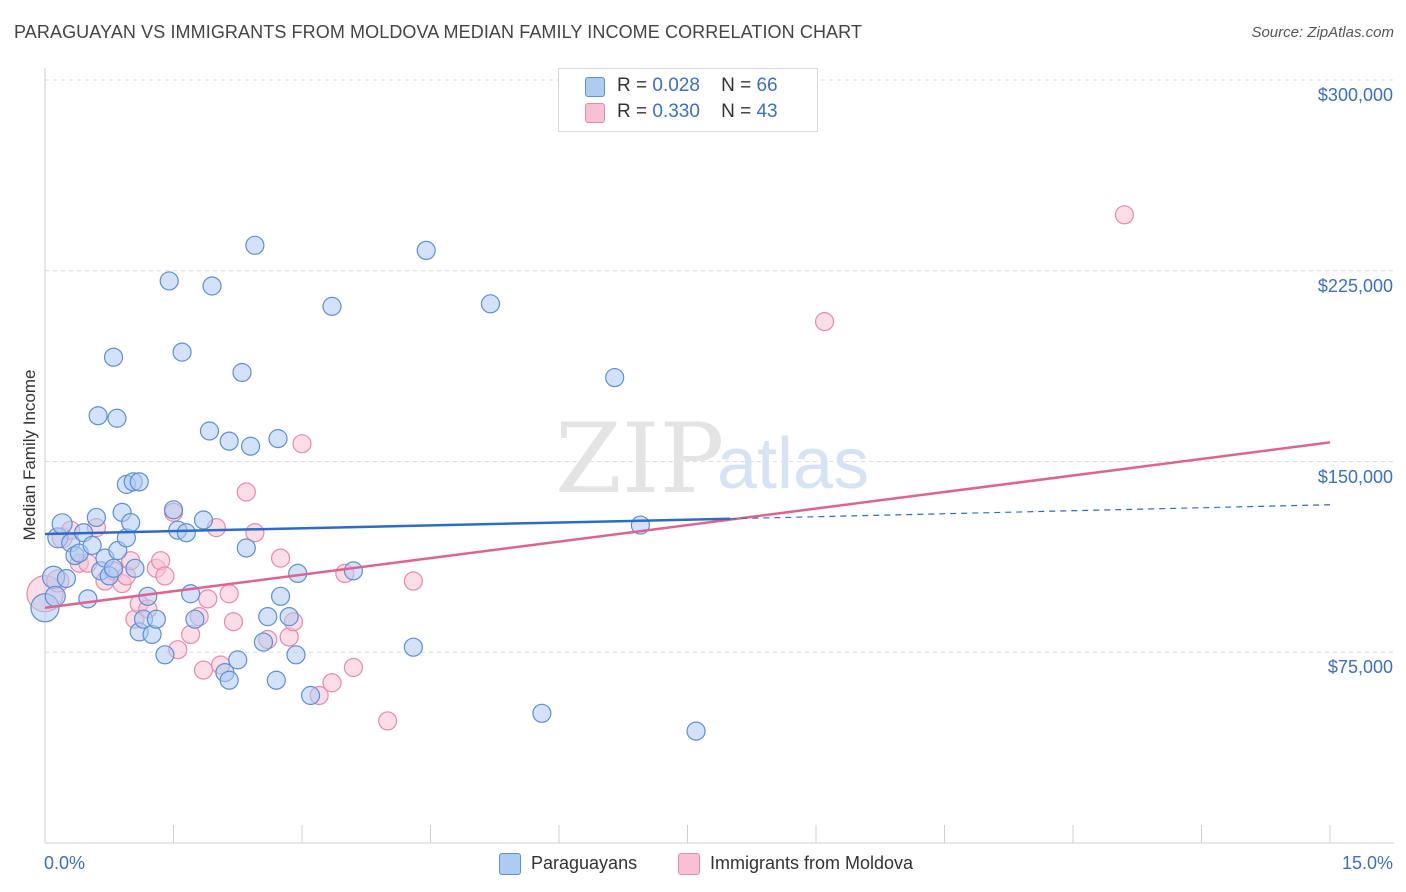 This screenshot has width=1406, height=892. I want to click on legend-n-value: 66, so click(767, 85).